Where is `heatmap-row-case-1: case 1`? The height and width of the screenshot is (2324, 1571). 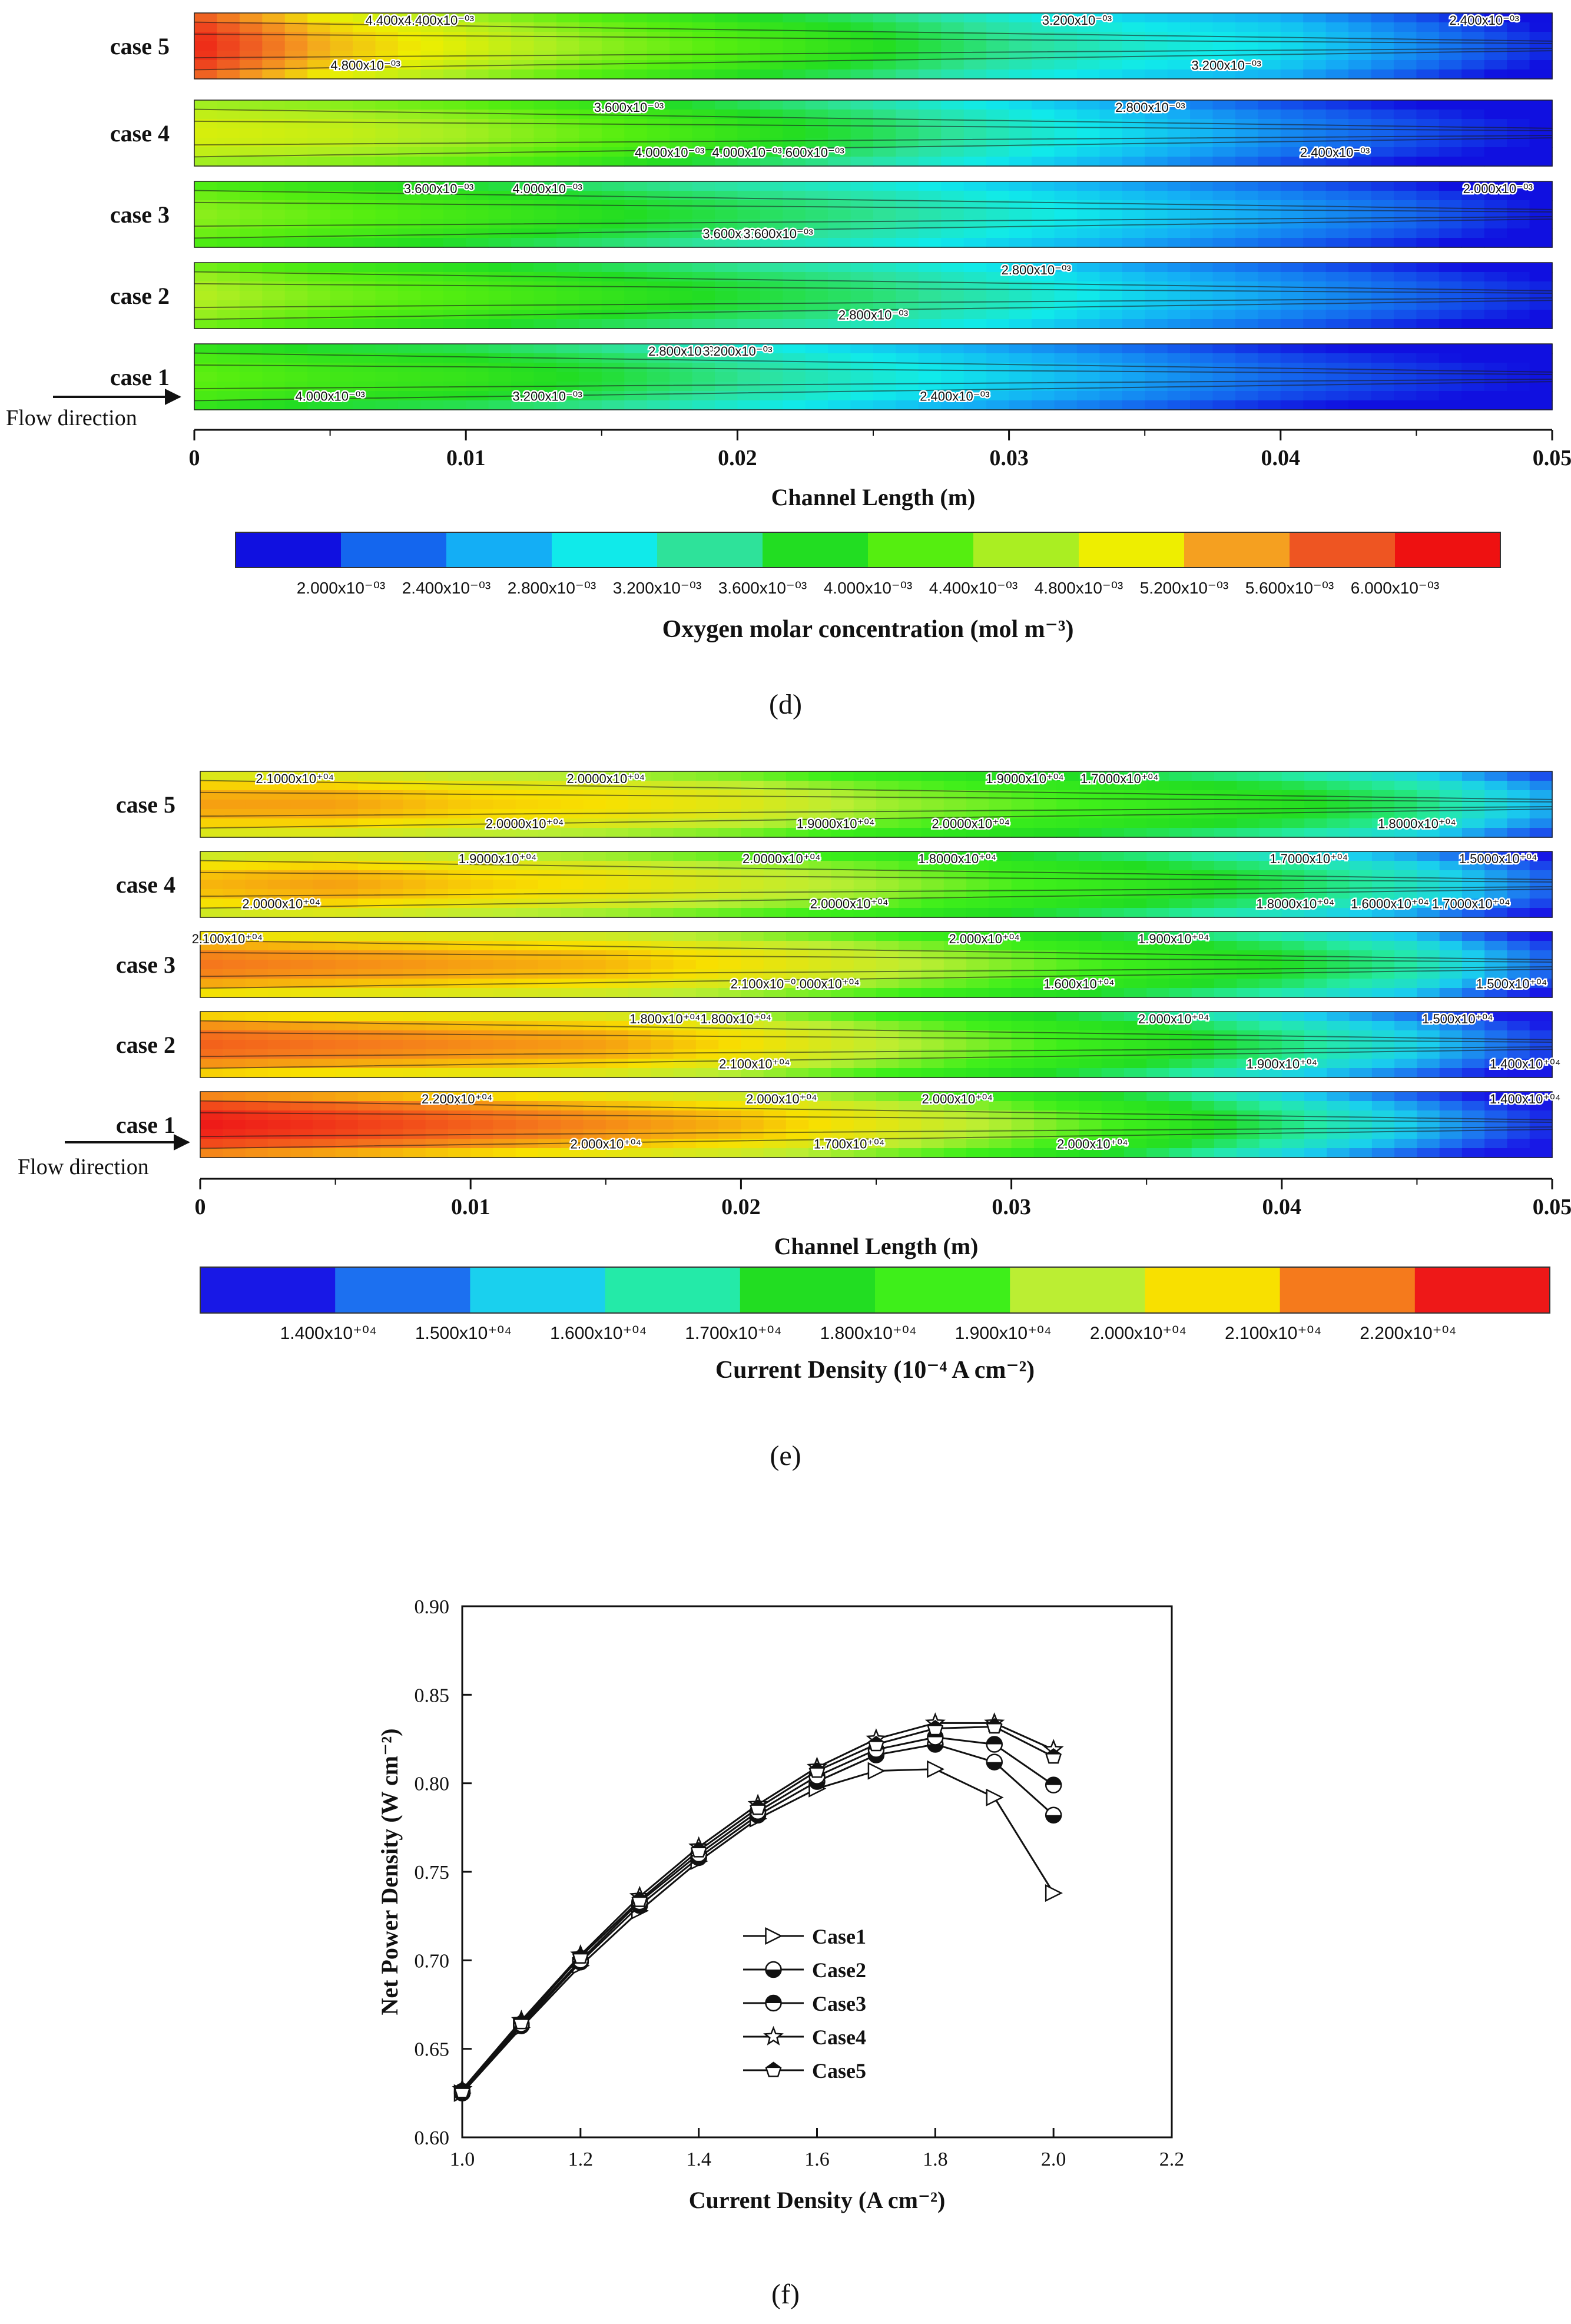
heatmap-row-case-1: case 1 is located at coordinates (831, 376).